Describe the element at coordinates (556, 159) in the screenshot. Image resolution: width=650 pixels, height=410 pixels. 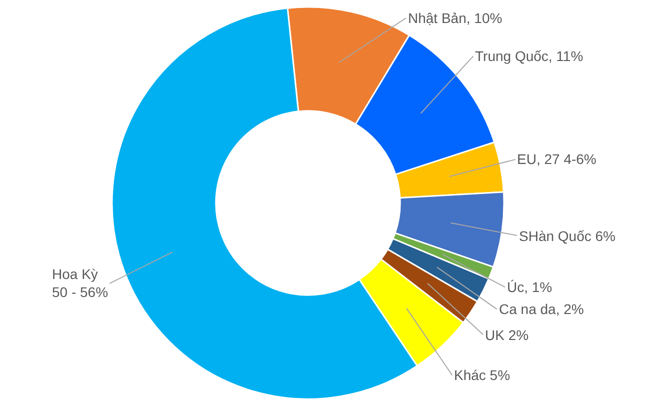
I see `slice-label: EU, 27 4-6%` at that location.